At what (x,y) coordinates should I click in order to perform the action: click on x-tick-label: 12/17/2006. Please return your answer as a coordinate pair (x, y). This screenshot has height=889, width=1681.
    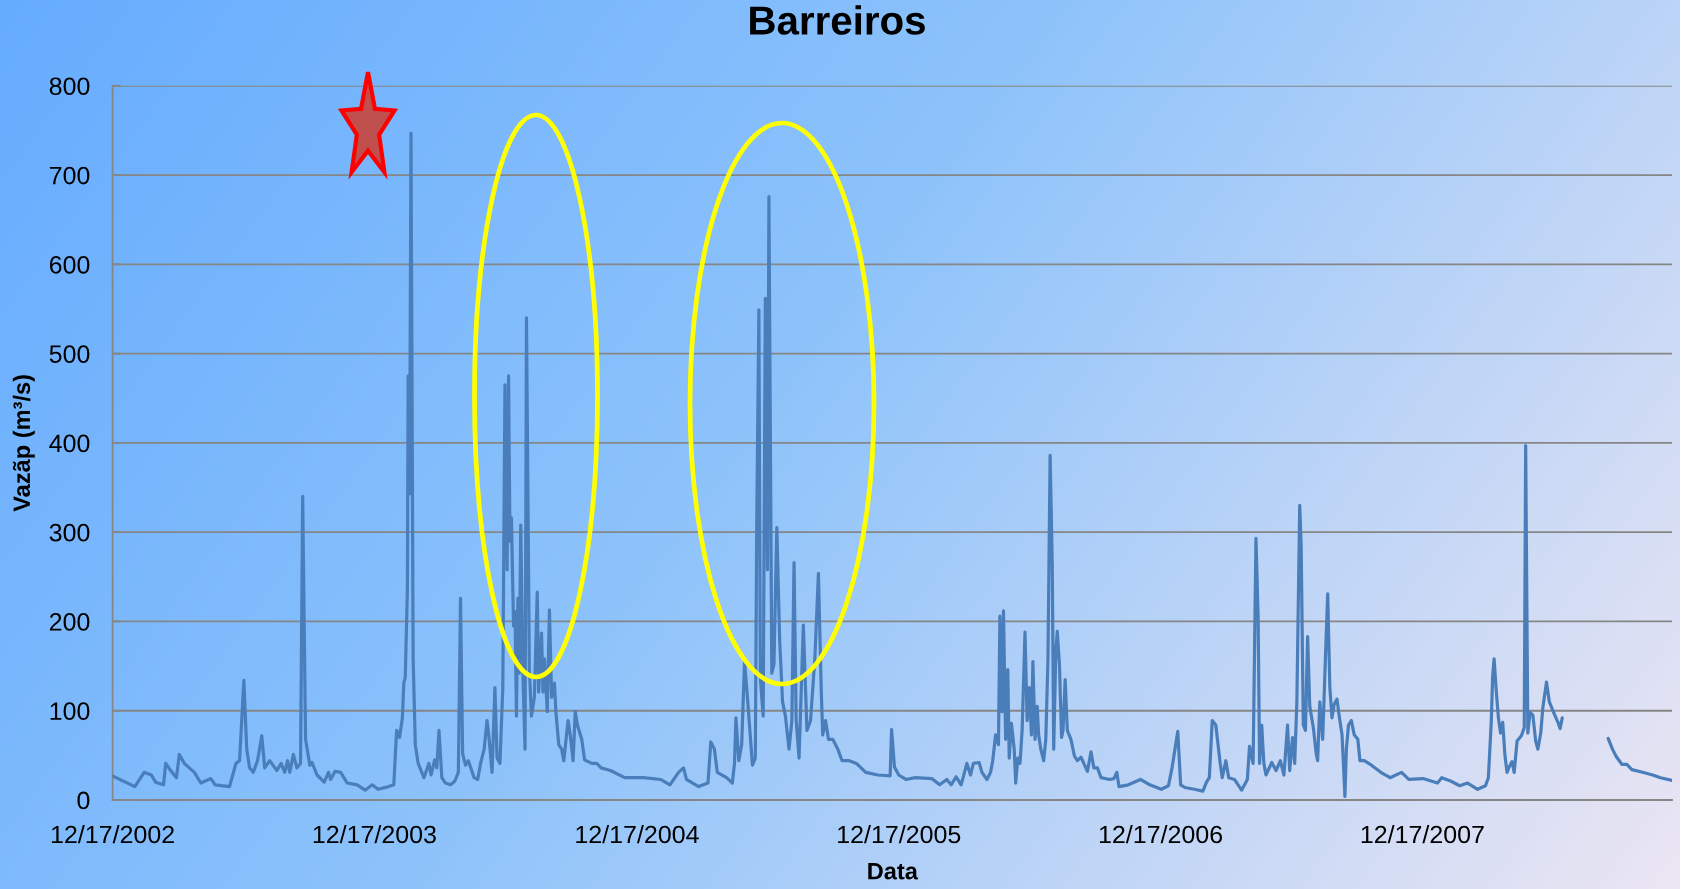
    Looking at the image, I should click on (1161, 834).